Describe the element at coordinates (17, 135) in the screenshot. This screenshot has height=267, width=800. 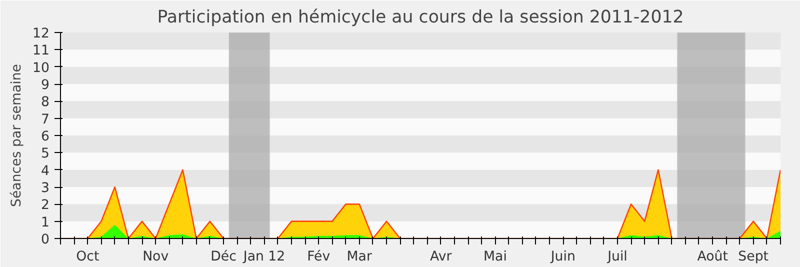
I see `y-axis-title: Séances par semaine` at that location.